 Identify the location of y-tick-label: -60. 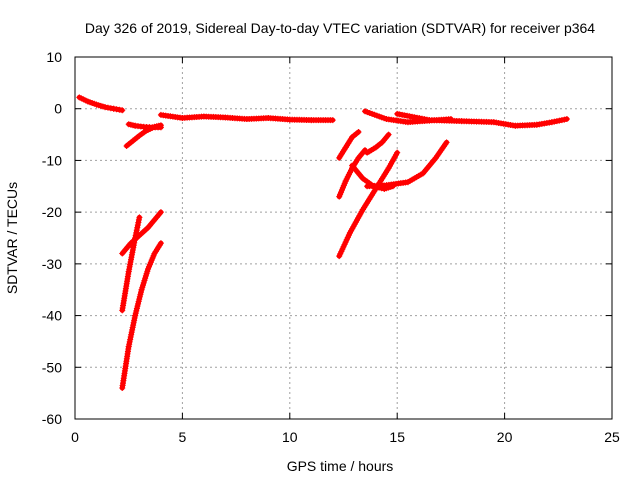
(52, 419).